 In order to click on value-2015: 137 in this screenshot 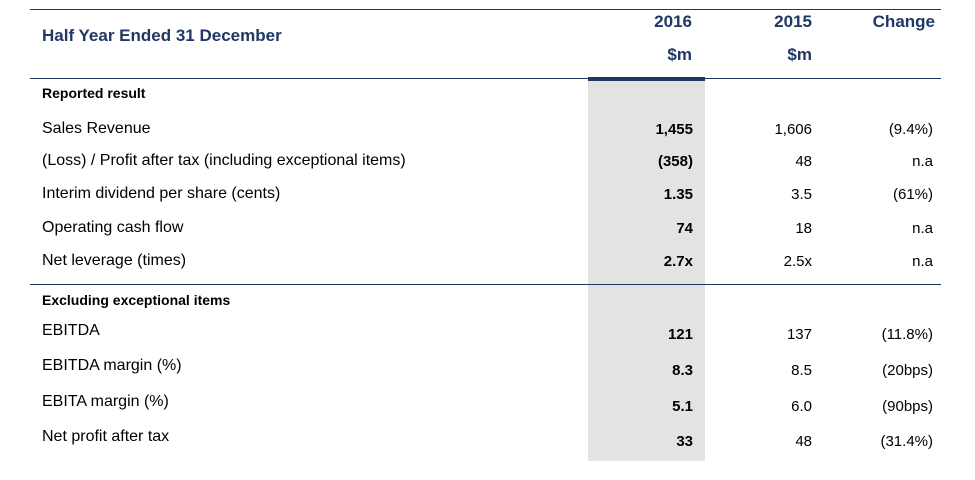, I will do `click(799, 334)`.